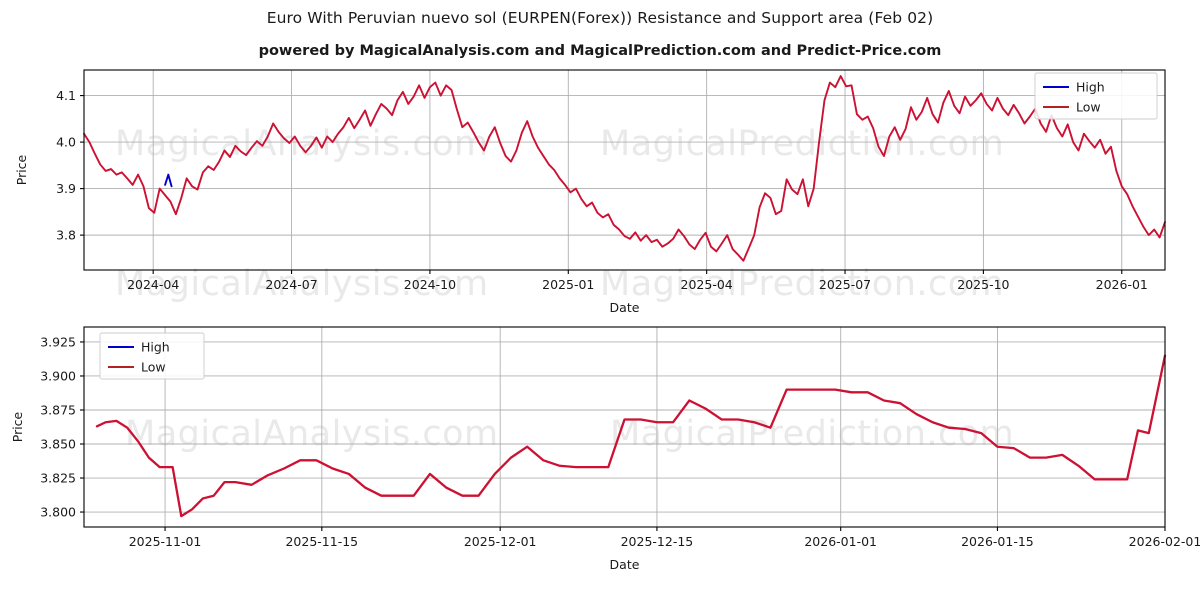 The image size is (1200, 600). Describe the element at coordinates (657, 541) in the screenshot. I see `x-tick-label: 2025-12-15` at that location.